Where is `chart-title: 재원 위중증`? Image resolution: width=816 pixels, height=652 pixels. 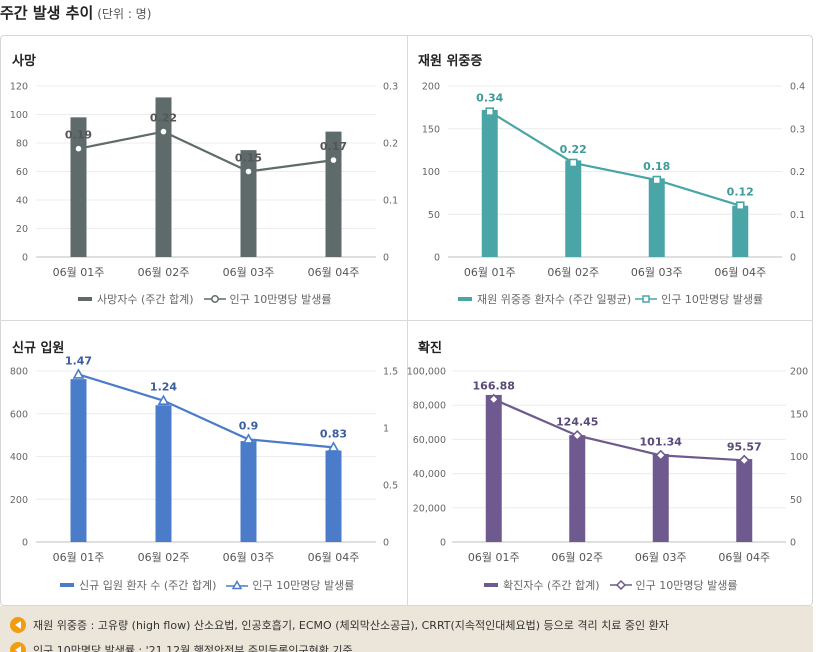
chart-title: 재원 위중증 is located at coordinates (450, 61).